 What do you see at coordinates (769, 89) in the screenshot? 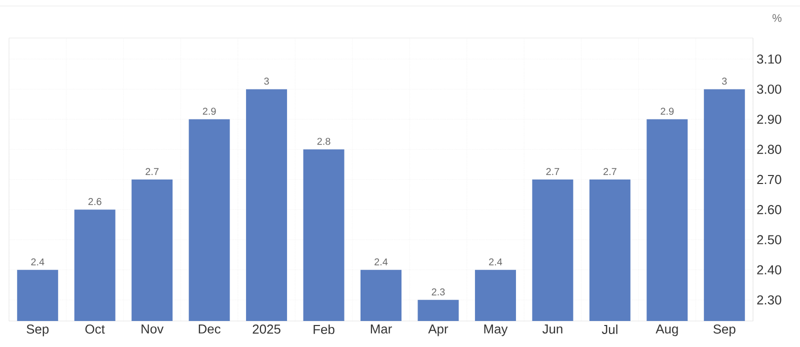
I see `y-tick-label: 3.00` at bounding box center [769, 89].